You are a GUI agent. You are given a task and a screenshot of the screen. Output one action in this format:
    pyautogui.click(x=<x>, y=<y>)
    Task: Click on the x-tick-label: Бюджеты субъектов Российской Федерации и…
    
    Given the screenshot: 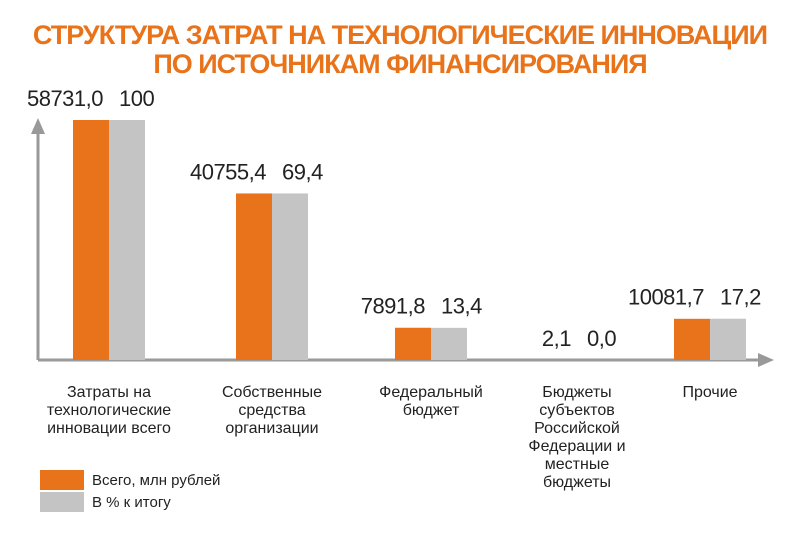 What is the action you would take?
    pyautogui.click(x=577, y=437)
    